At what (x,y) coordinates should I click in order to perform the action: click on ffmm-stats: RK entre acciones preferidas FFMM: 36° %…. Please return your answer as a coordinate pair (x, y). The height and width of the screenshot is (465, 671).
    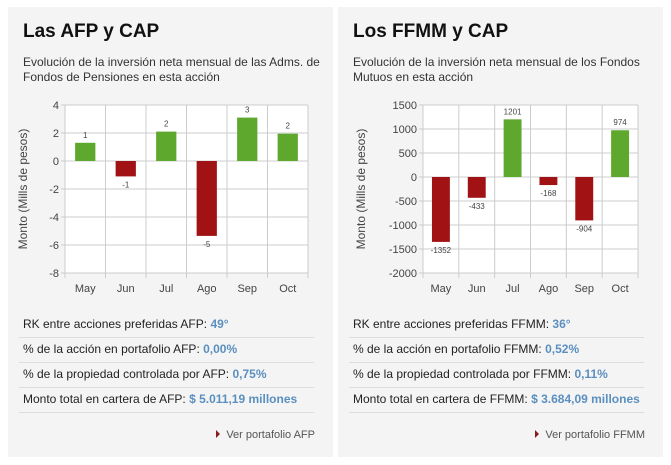
    Looking at the image, I should click on (496, 363).